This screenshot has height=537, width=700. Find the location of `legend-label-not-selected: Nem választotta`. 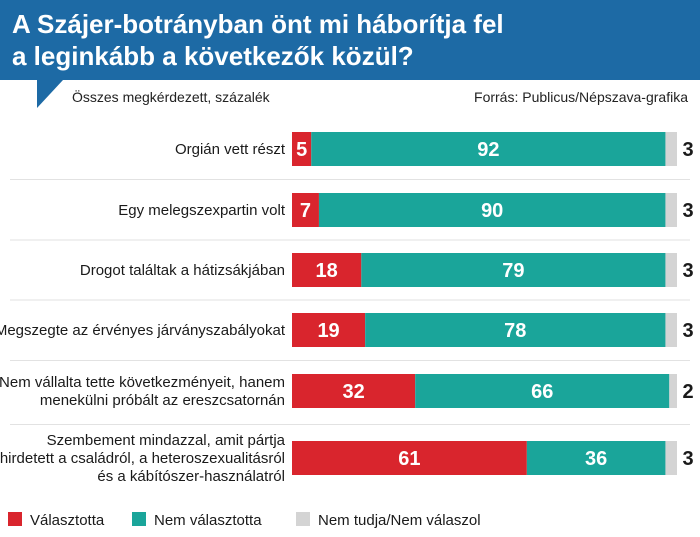

legend-label-not-selected: Nem választotta is located at coordinates (208, 520).